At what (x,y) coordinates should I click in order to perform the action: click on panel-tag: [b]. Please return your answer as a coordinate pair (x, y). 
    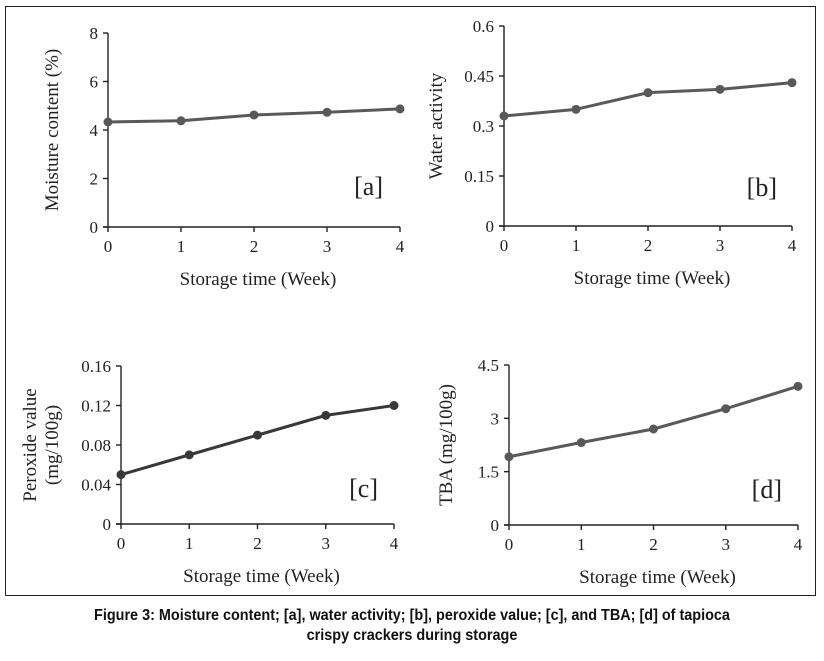
    Looking at the image, I should click on (762, 187).